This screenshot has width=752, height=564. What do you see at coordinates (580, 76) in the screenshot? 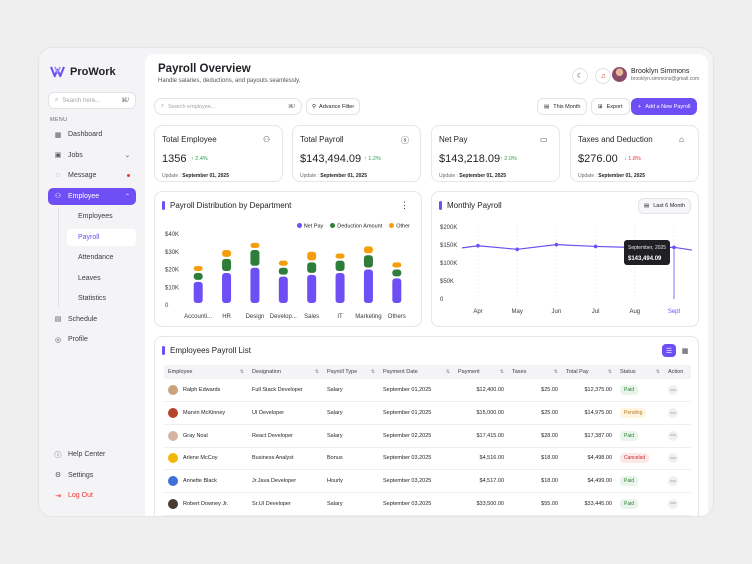
I see `theme-toggle-button: ☾` at bounding box center [580, 76].